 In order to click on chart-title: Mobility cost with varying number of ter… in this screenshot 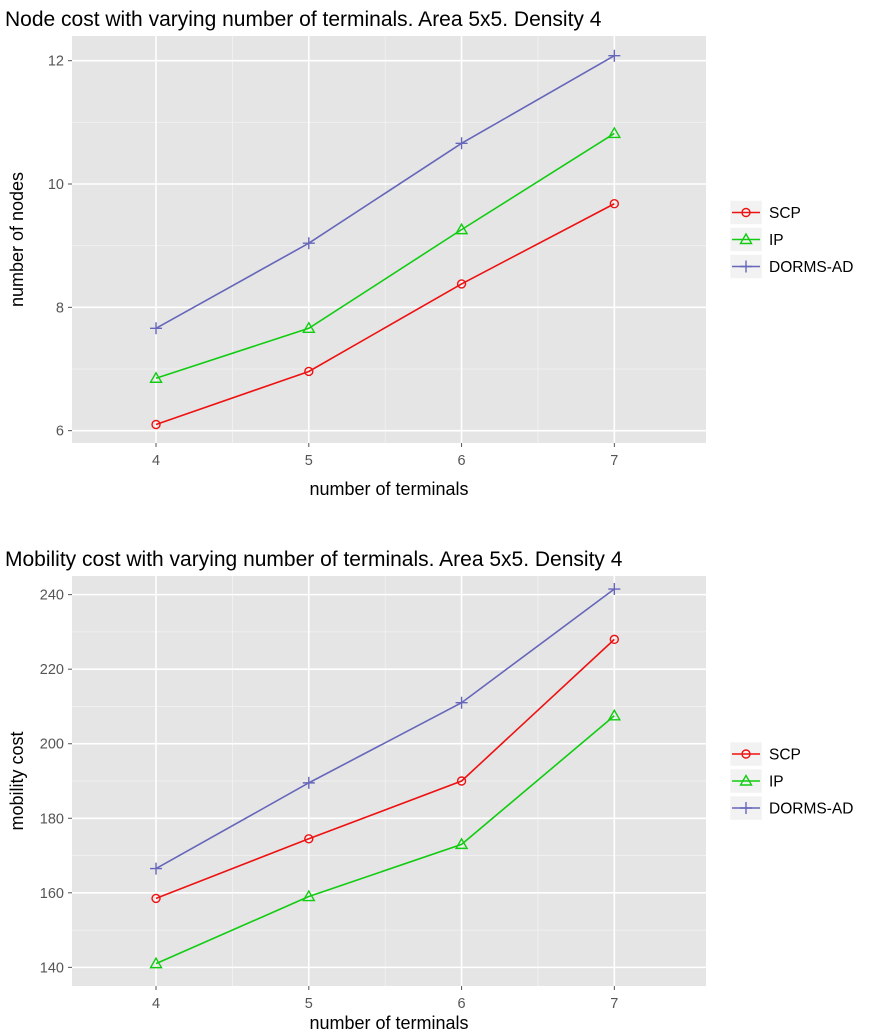, I will do `click(314, 559)`.